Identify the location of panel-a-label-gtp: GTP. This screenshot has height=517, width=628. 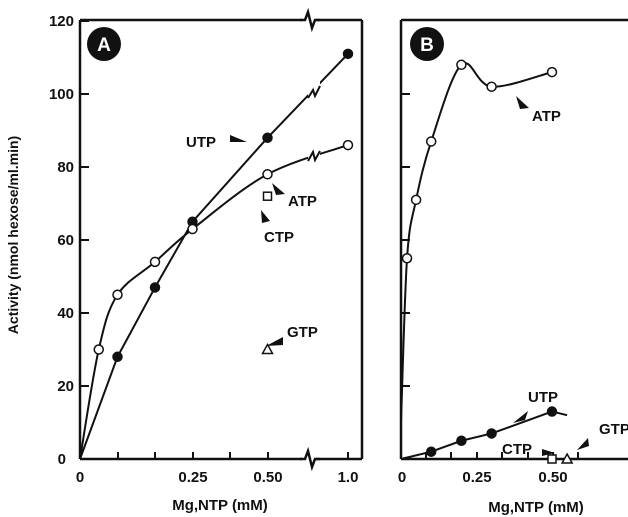
(292, 335).